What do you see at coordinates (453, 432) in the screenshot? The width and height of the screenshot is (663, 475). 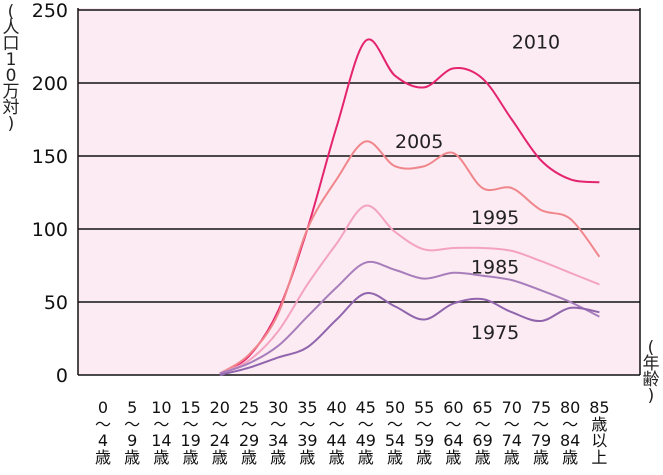 I see `x-tick-label: 60 〜 64 歳` at bounding box center [453, 432].